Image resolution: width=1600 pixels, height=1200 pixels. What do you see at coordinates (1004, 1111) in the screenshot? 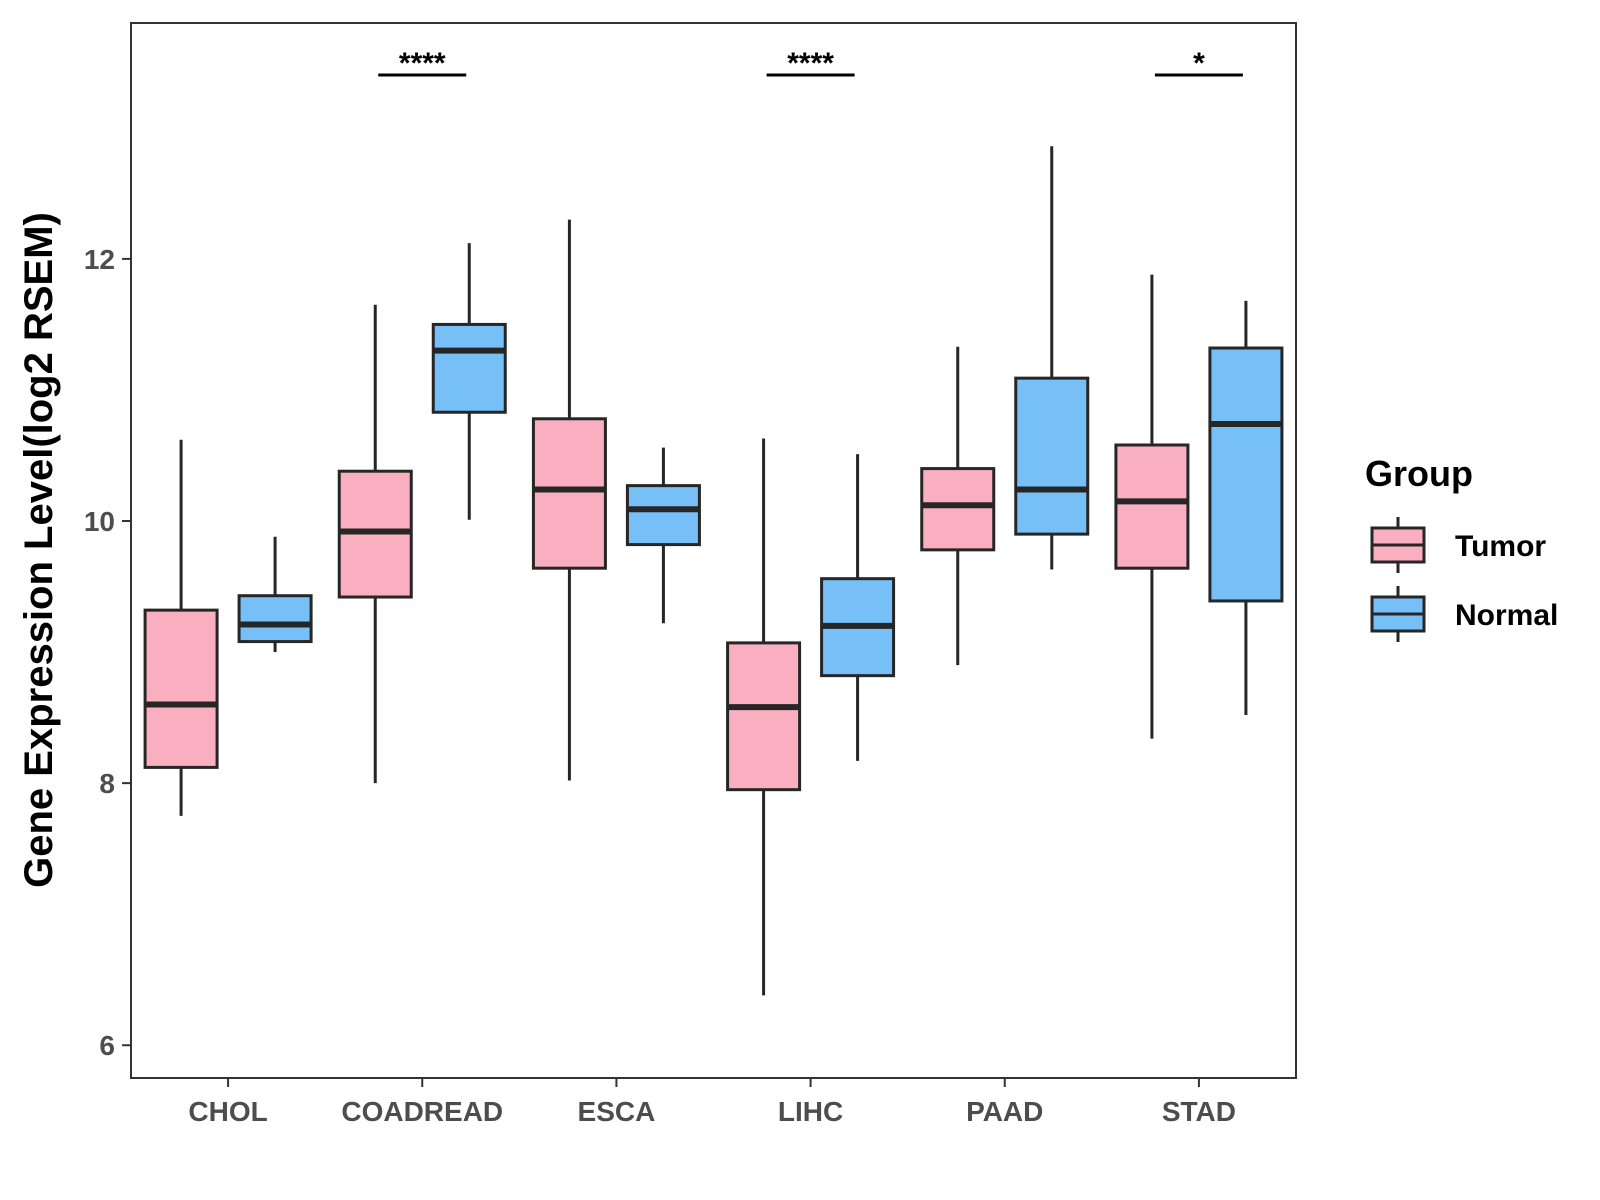
I see `x-tick-label-paad: PAAD` at bounding box center [1004, 1111].